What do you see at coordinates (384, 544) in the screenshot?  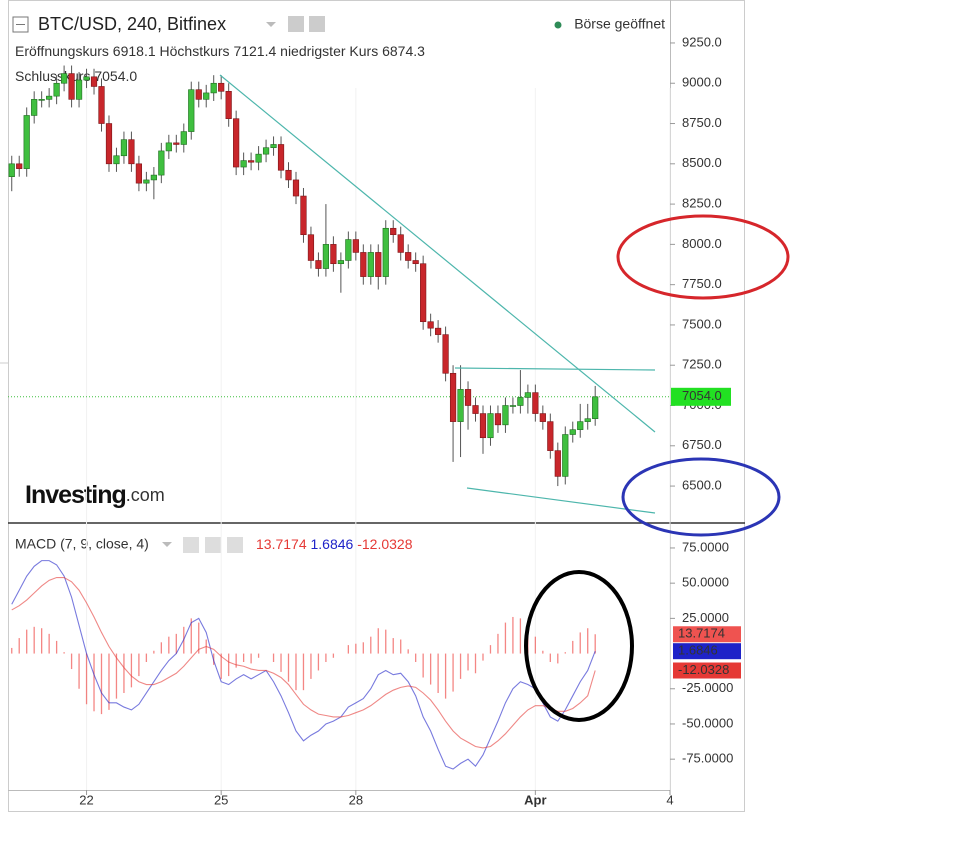 I see `macd-legend-value: -12.0328` at bounding box center [384, 544].